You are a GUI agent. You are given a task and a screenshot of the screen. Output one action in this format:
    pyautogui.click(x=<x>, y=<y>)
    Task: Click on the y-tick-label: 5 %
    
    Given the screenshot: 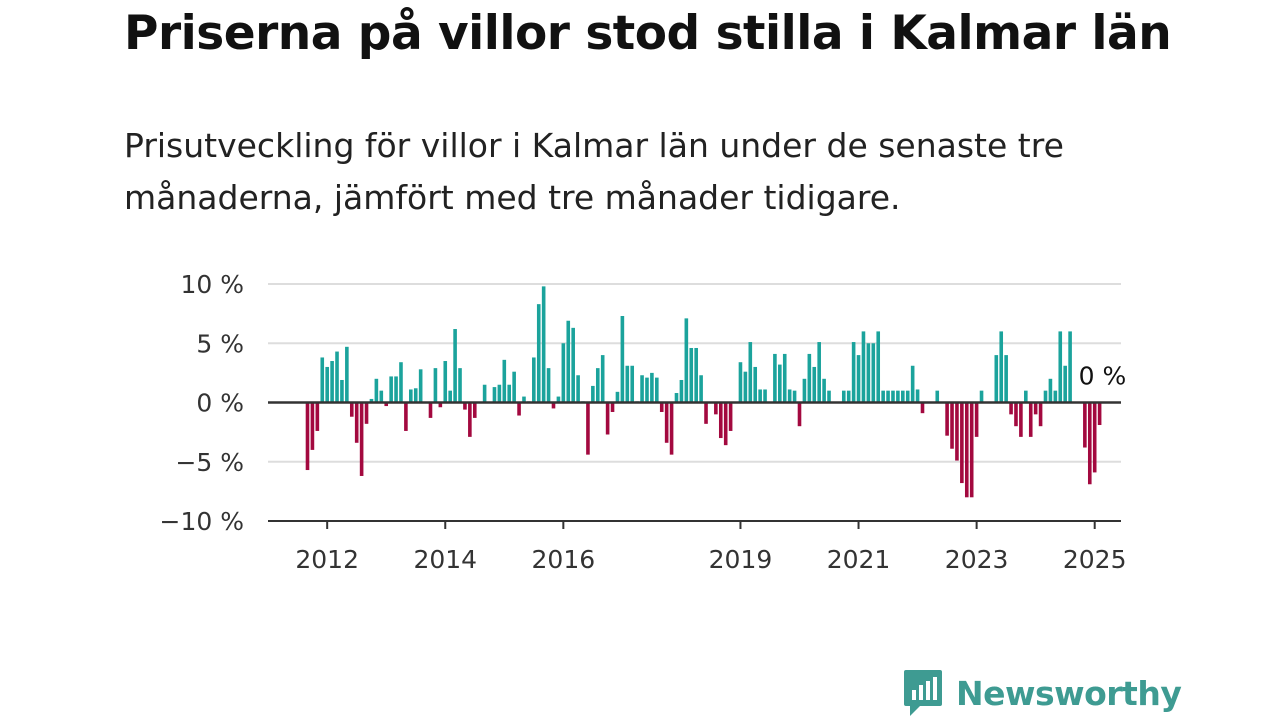 What is the action you would take?
    pyautogui.click(x=220, y=343)
    